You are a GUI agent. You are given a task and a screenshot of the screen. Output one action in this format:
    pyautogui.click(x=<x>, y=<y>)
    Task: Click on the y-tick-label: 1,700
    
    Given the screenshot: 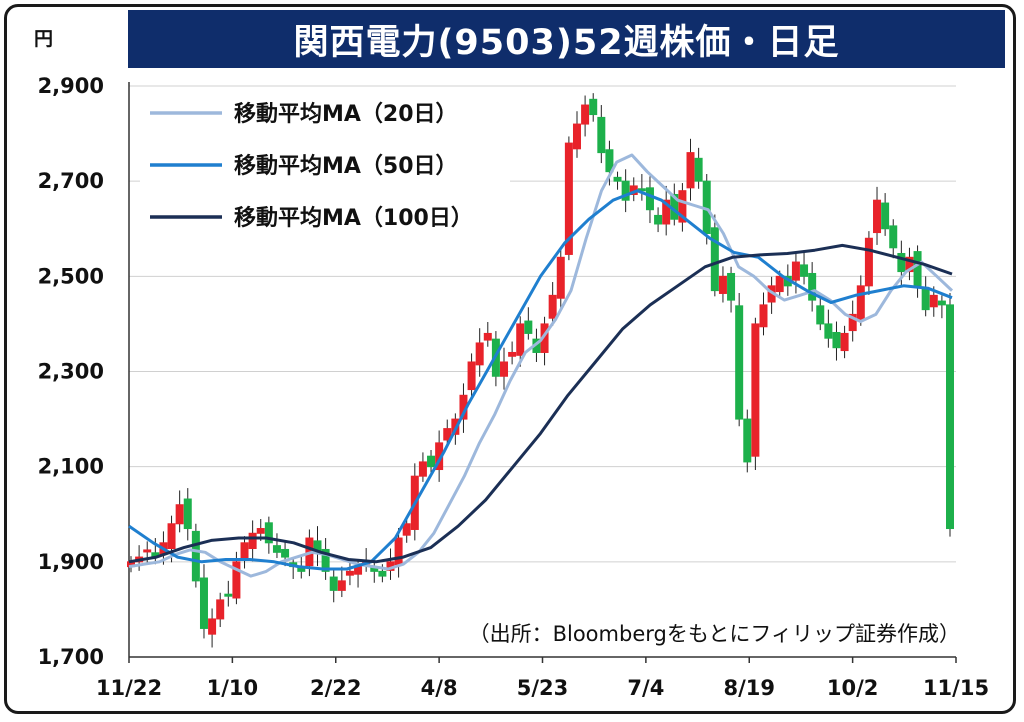 What is the action you would take?
    pyautogui.click(x=71, y=657)
    